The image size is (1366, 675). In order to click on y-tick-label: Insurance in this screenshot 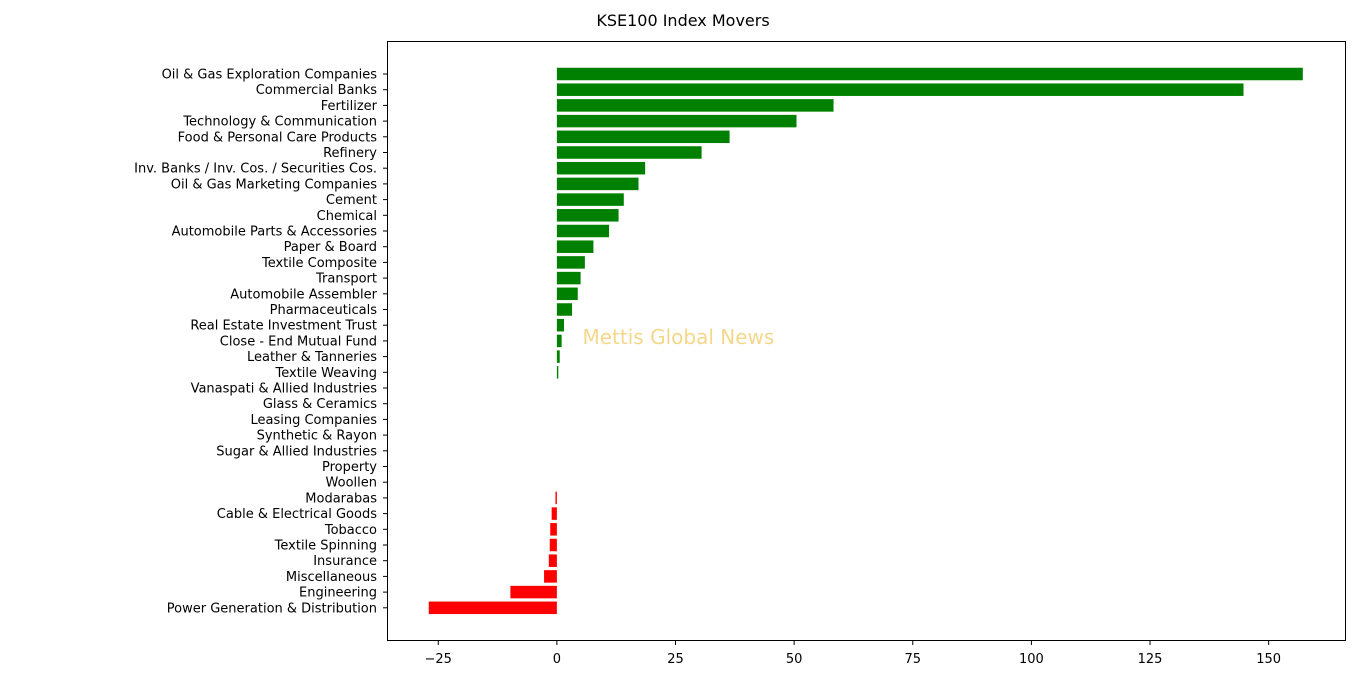, I will do `click(345, 561)`.